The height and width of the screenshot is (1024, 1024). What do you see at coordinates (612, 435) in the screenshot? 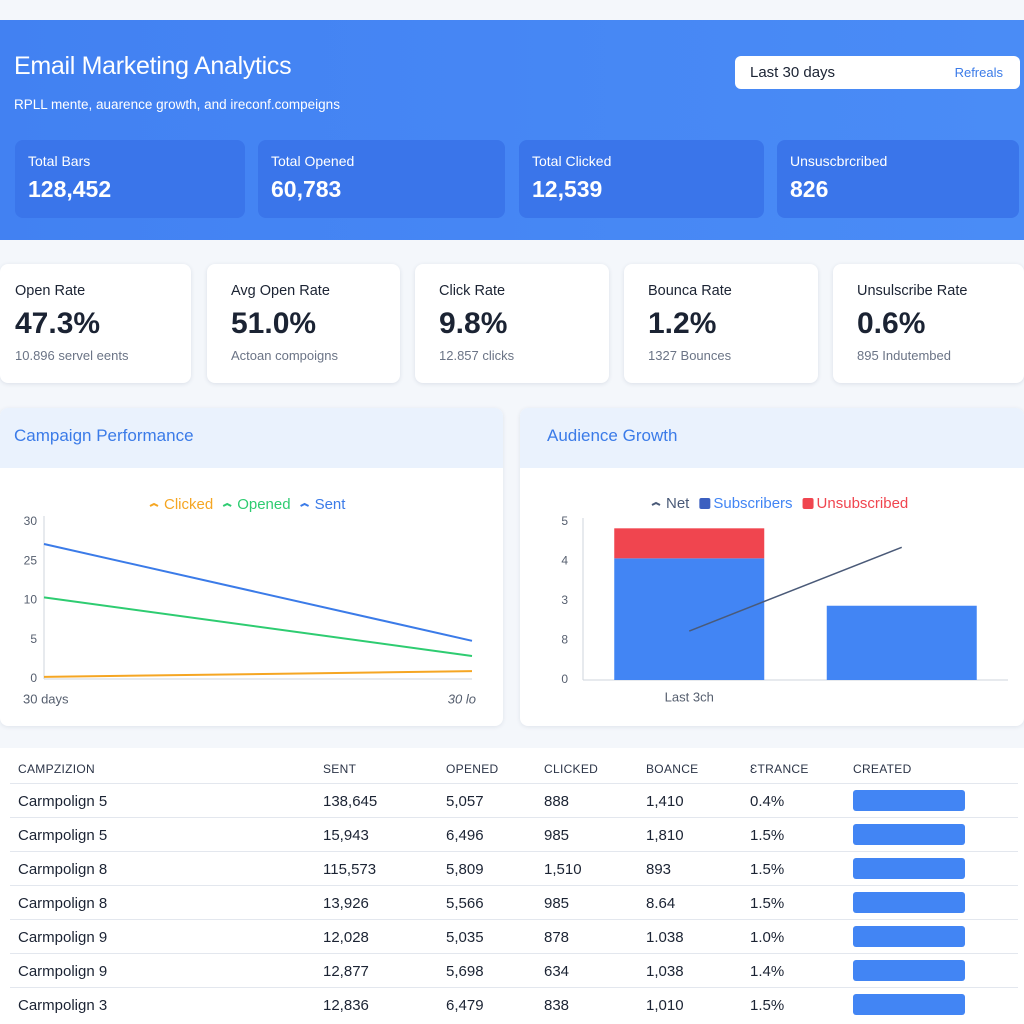
I see `chart-title: Audience Growth` at bounding box center [612, 435].